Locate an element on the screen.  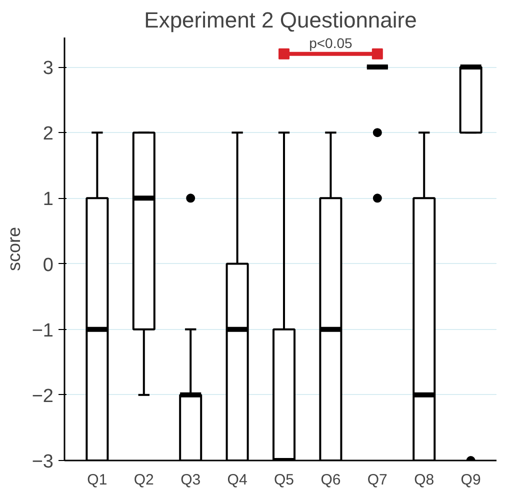
y-tick-label: 1 is located at coordinates (48, 199).